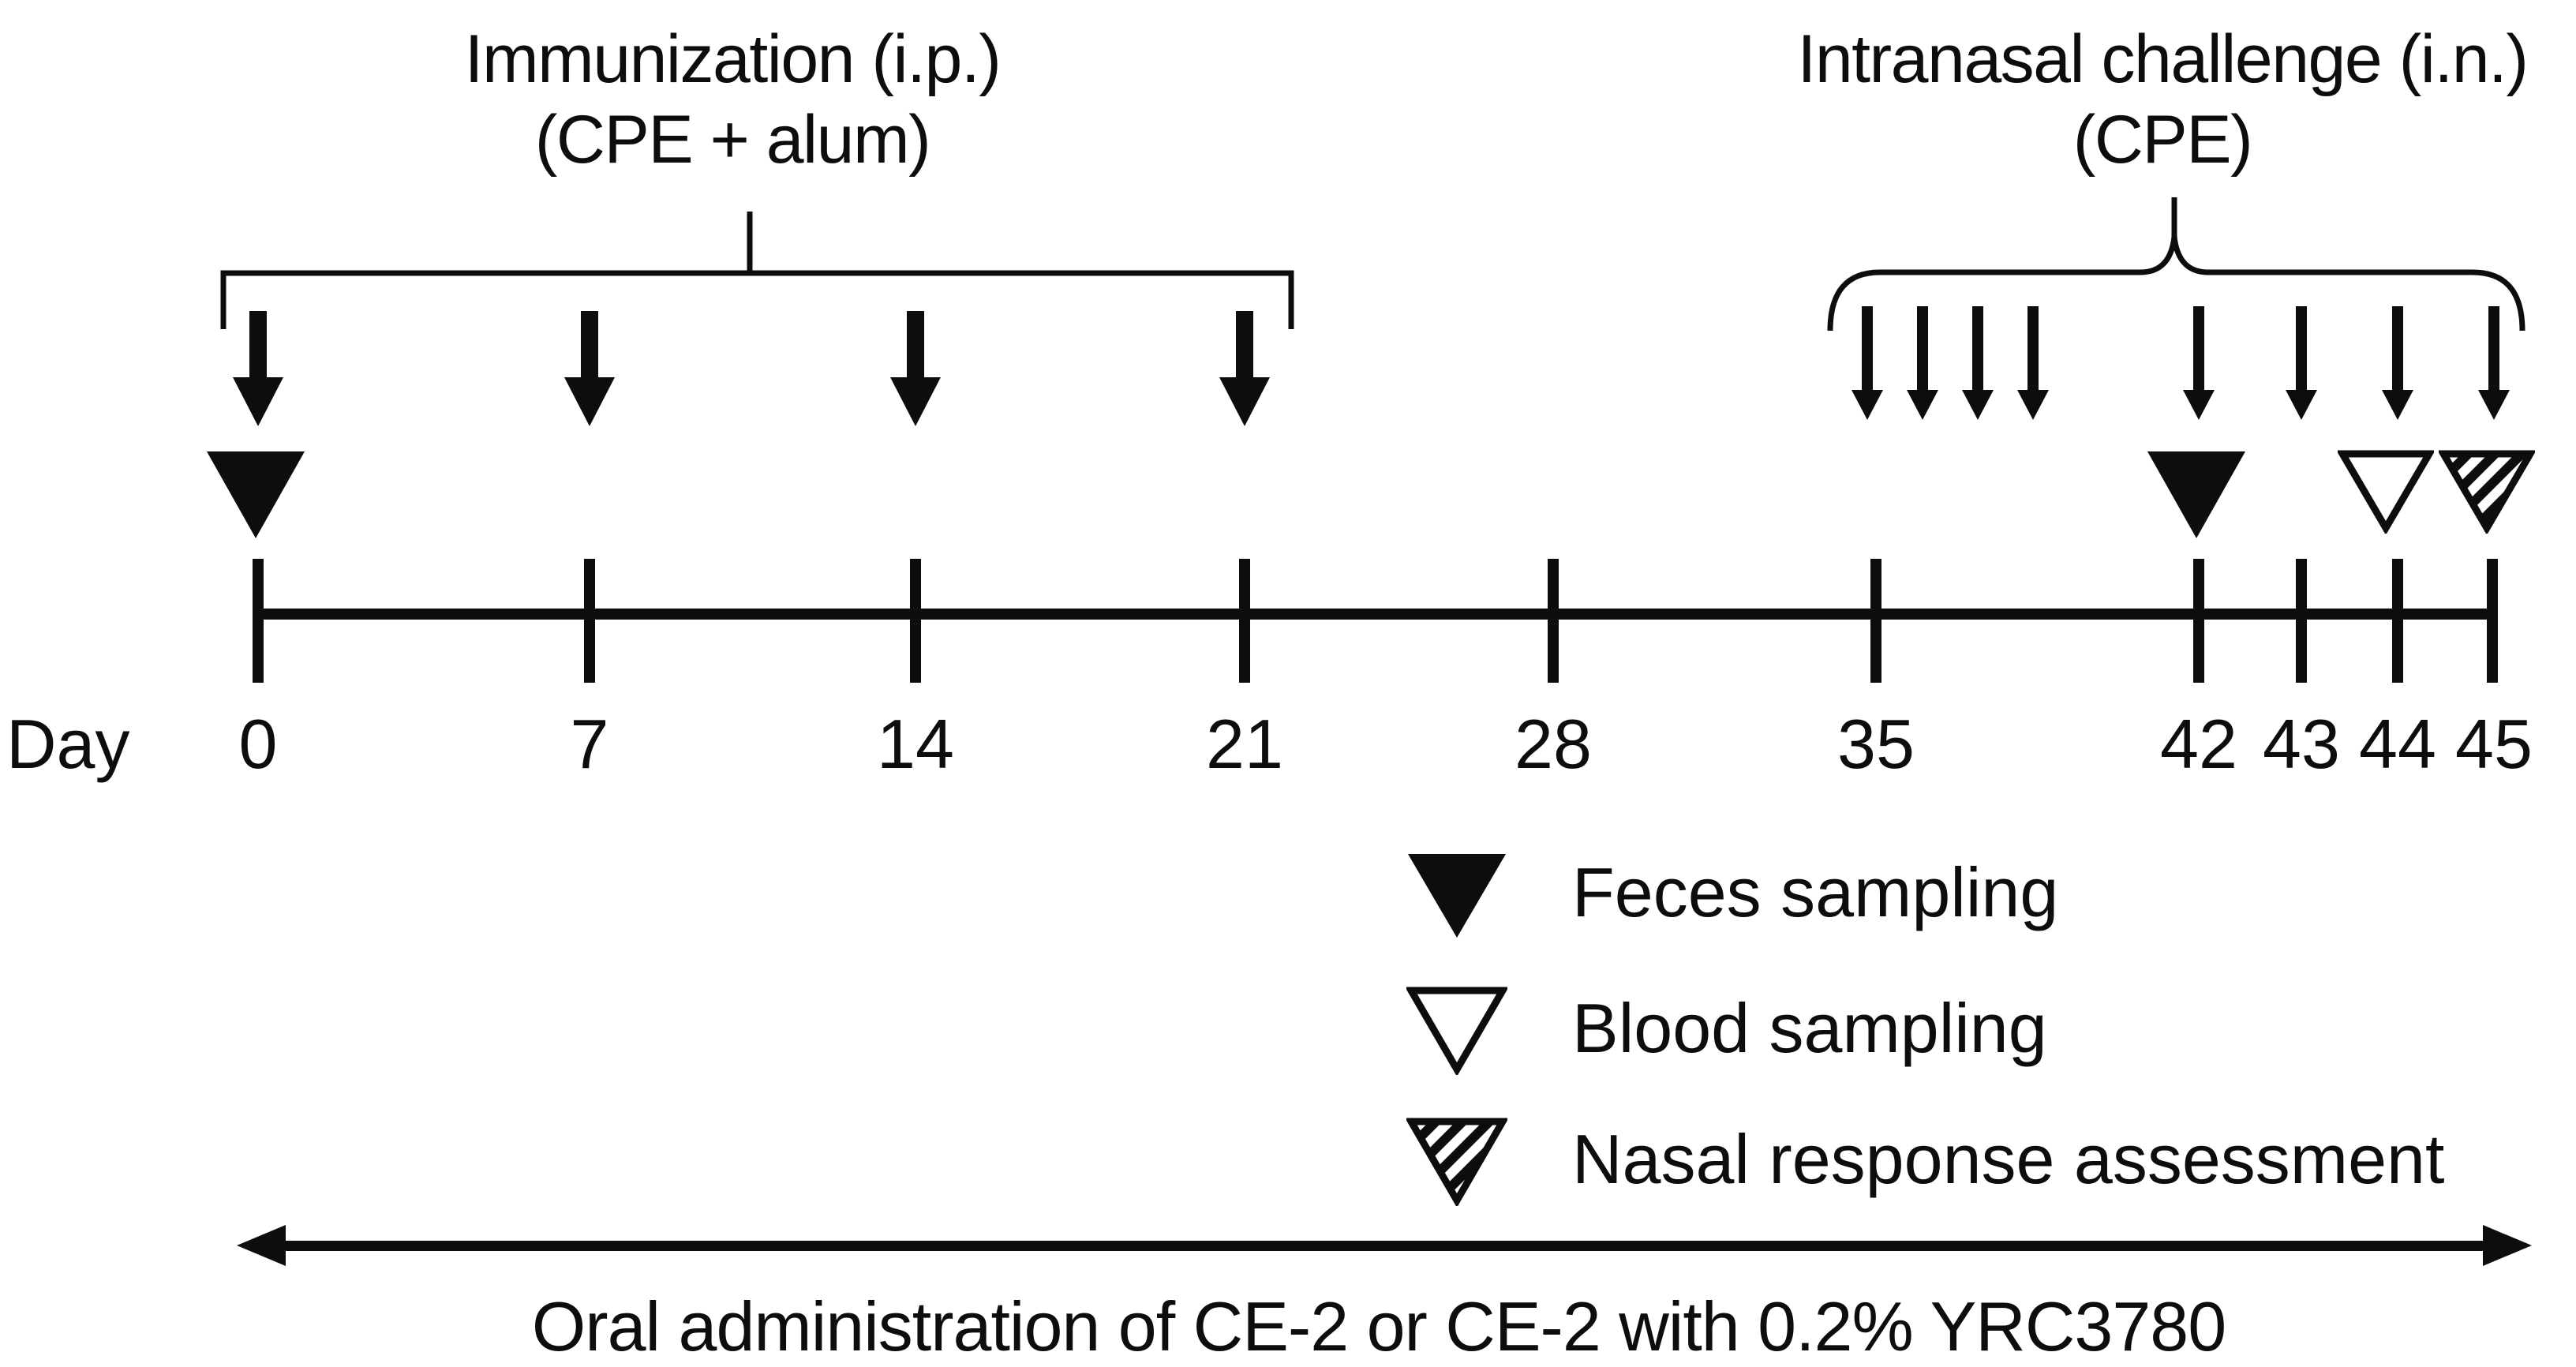 This screenshot has width=2576, height=1367. I want to click on tick-day7, so click(589, 621).